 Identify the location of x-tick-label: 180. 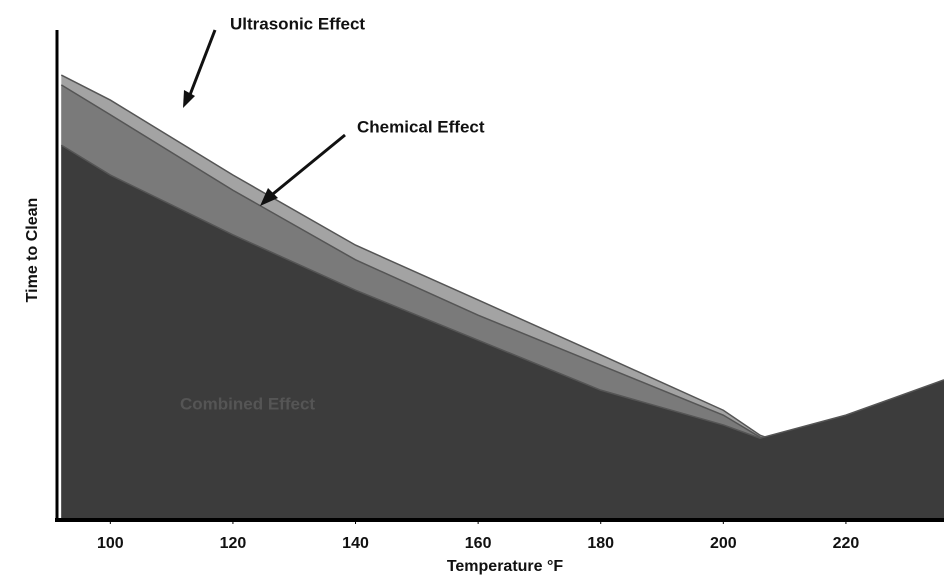
(600, 543).